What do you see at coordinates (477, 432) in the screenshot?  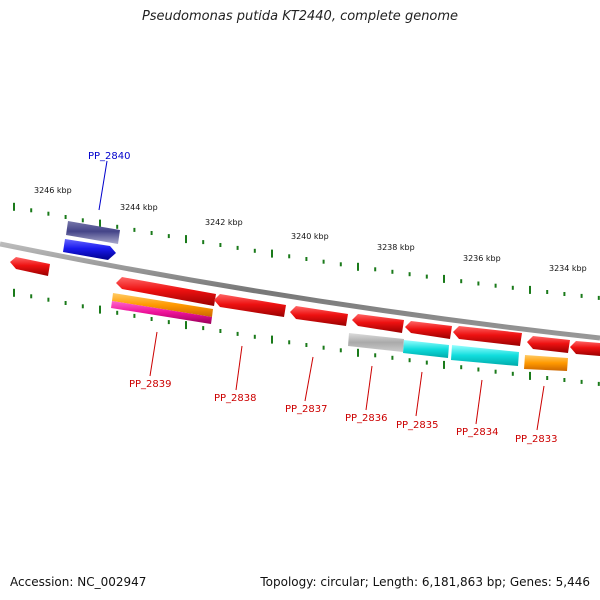 I see `gene-label-pp2834: PP_2834` at bounding box center [477, 432].